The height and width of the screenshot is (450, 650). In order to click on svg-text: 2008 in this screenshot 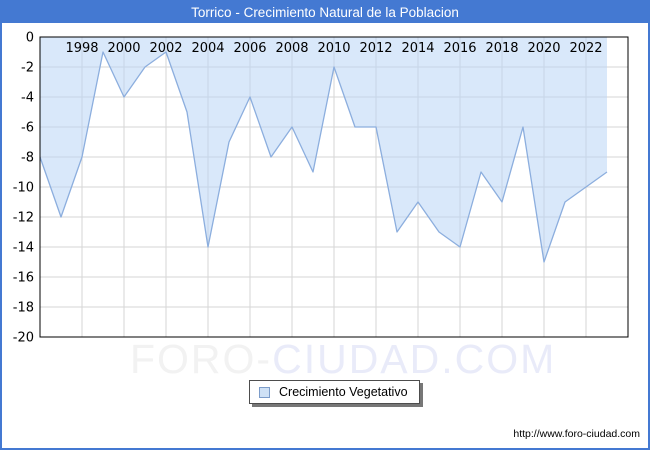, I will do `click(291, 48)`.